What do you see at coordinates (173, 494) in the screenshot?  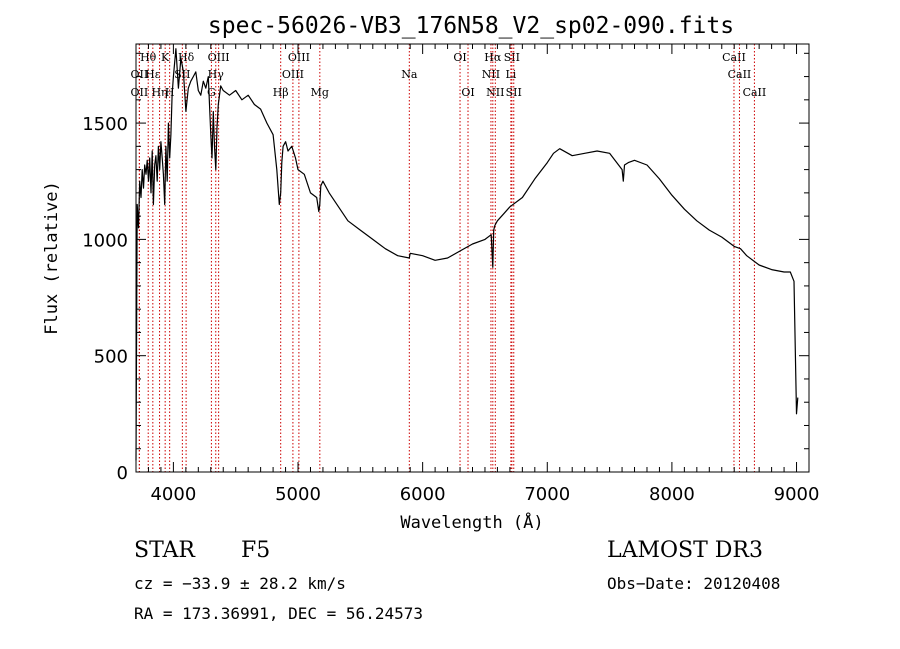 I see `x-tick-label: 4000` at bounding box center [173, 494].